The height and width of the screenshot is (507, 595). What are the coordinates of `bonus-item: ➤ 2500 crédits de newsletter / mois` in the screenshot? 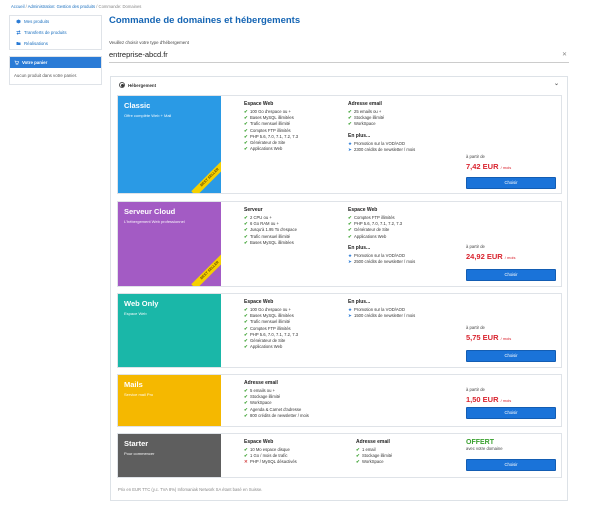 It's located at (381, 262).